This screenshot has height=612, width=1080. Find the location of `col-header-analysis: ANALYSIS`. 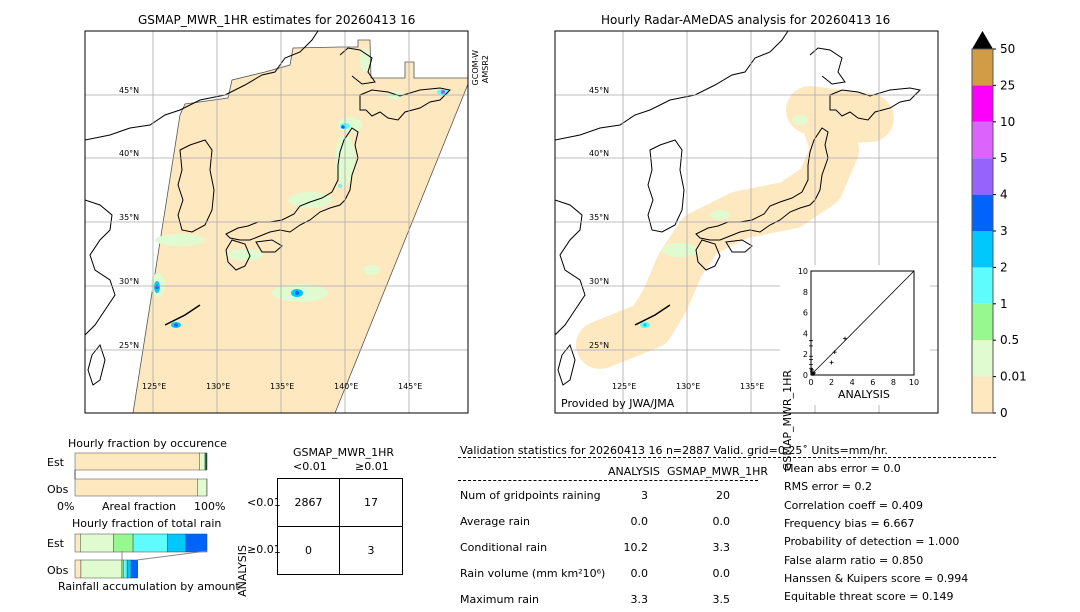

col-header-analysis: ANALYSIS is located at coordinates (634, 471).